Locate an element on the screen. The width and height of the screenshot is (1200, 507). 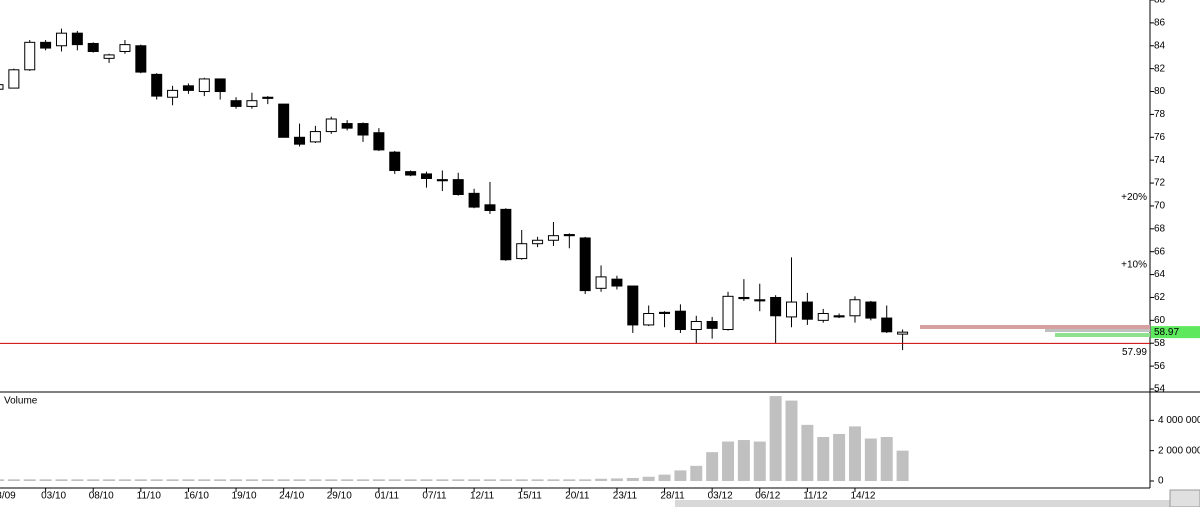
x-tick-label: 06/12 is located at coordinates (767, 496).